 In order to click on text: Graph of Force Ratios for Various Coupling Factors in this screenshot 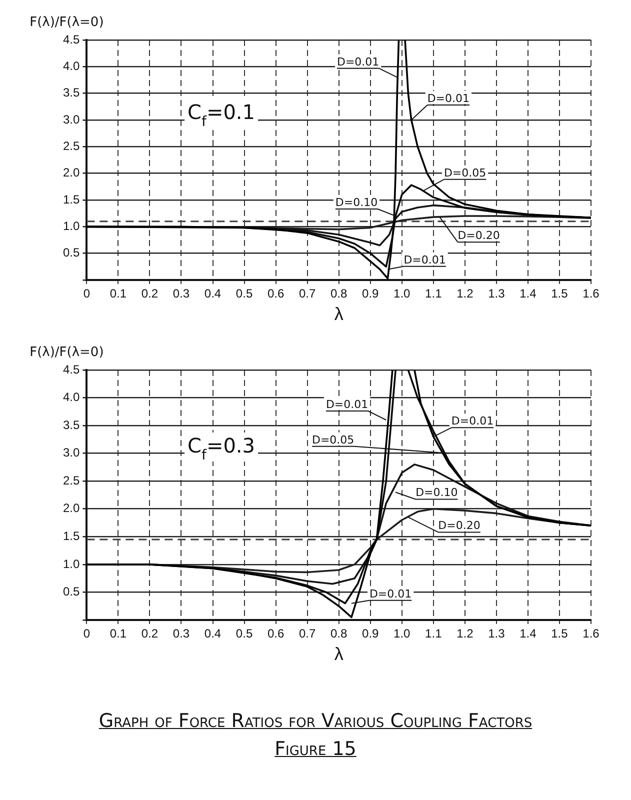, I will do `click(316, 721)`.